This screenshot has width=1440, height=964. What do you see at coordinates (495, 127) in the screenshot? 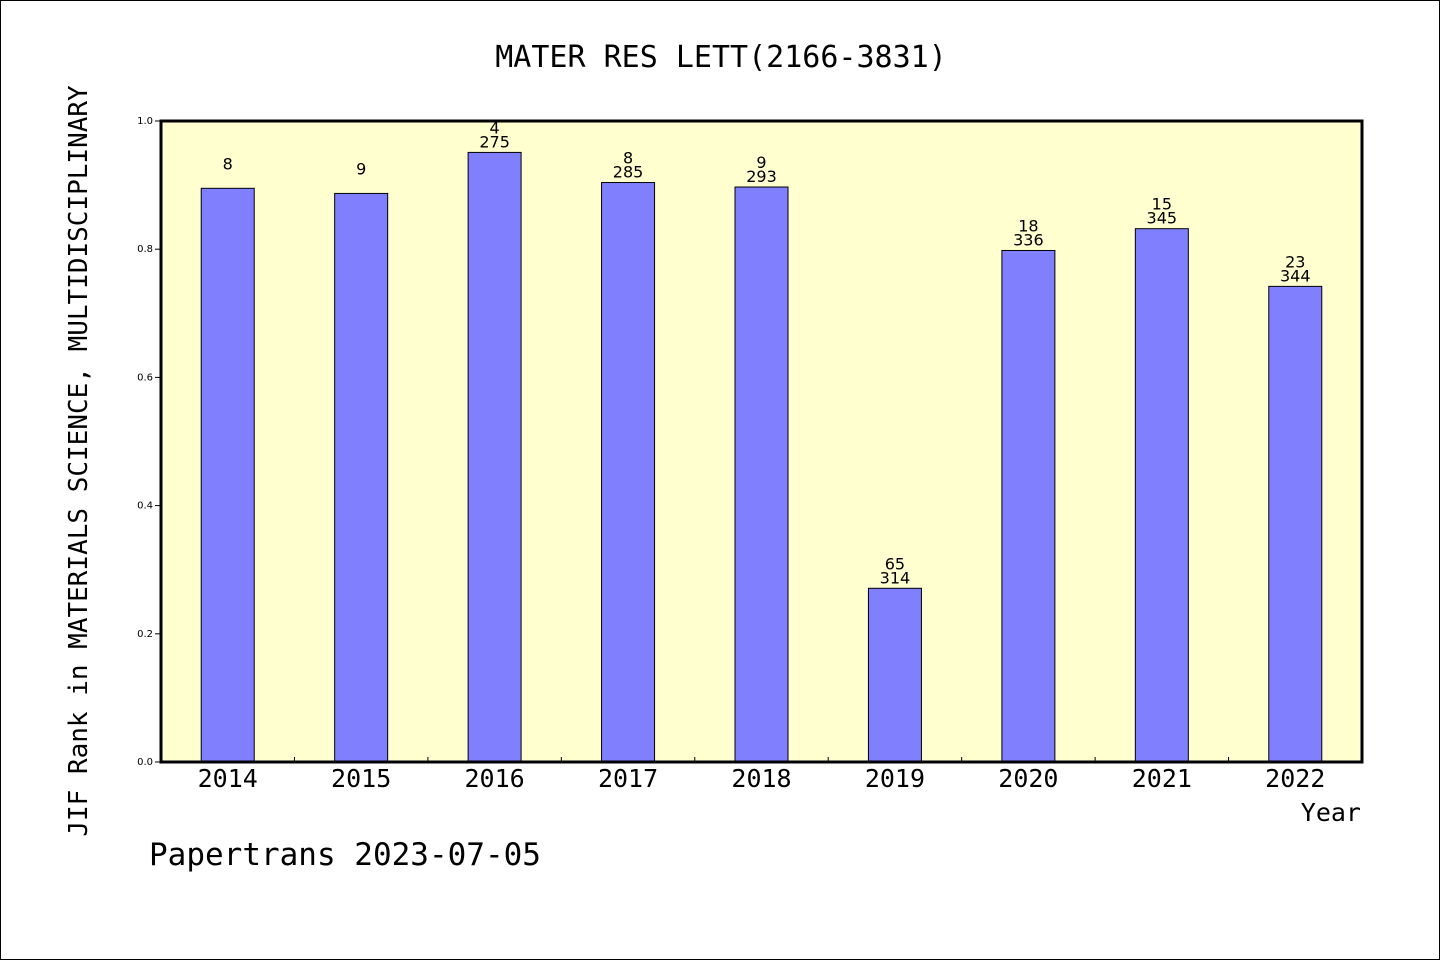
I see `rank-label: 4` at bounding box center [495, 127].